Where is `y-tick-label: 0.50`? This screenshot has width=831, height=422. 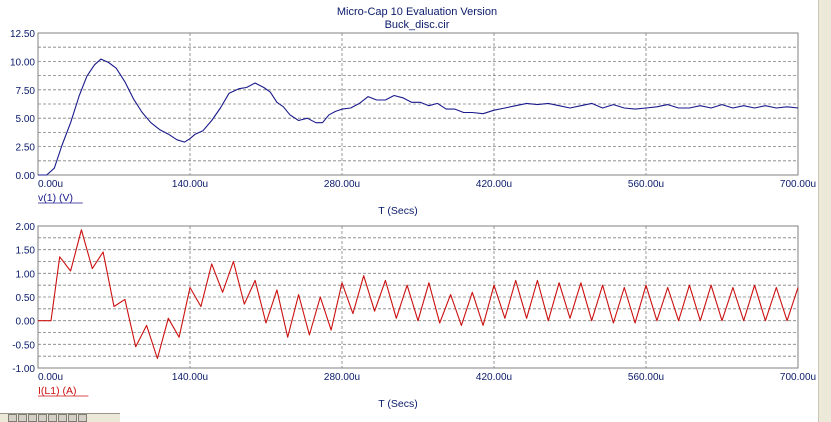
y-tick-label: 0.50 is located at coordinates (26, 298).